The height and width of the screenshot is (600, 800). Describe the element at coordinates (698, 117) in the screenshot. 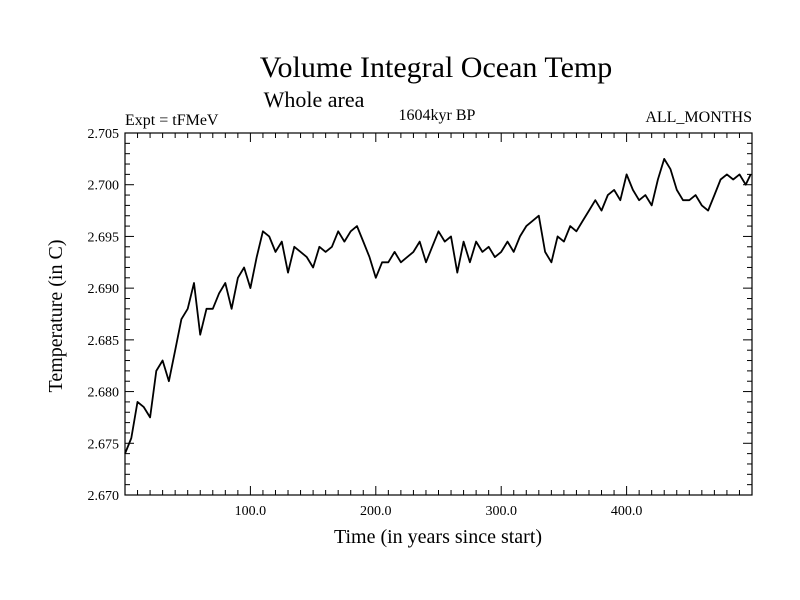

I see `months-label: ALL_MONTHS` at that location.